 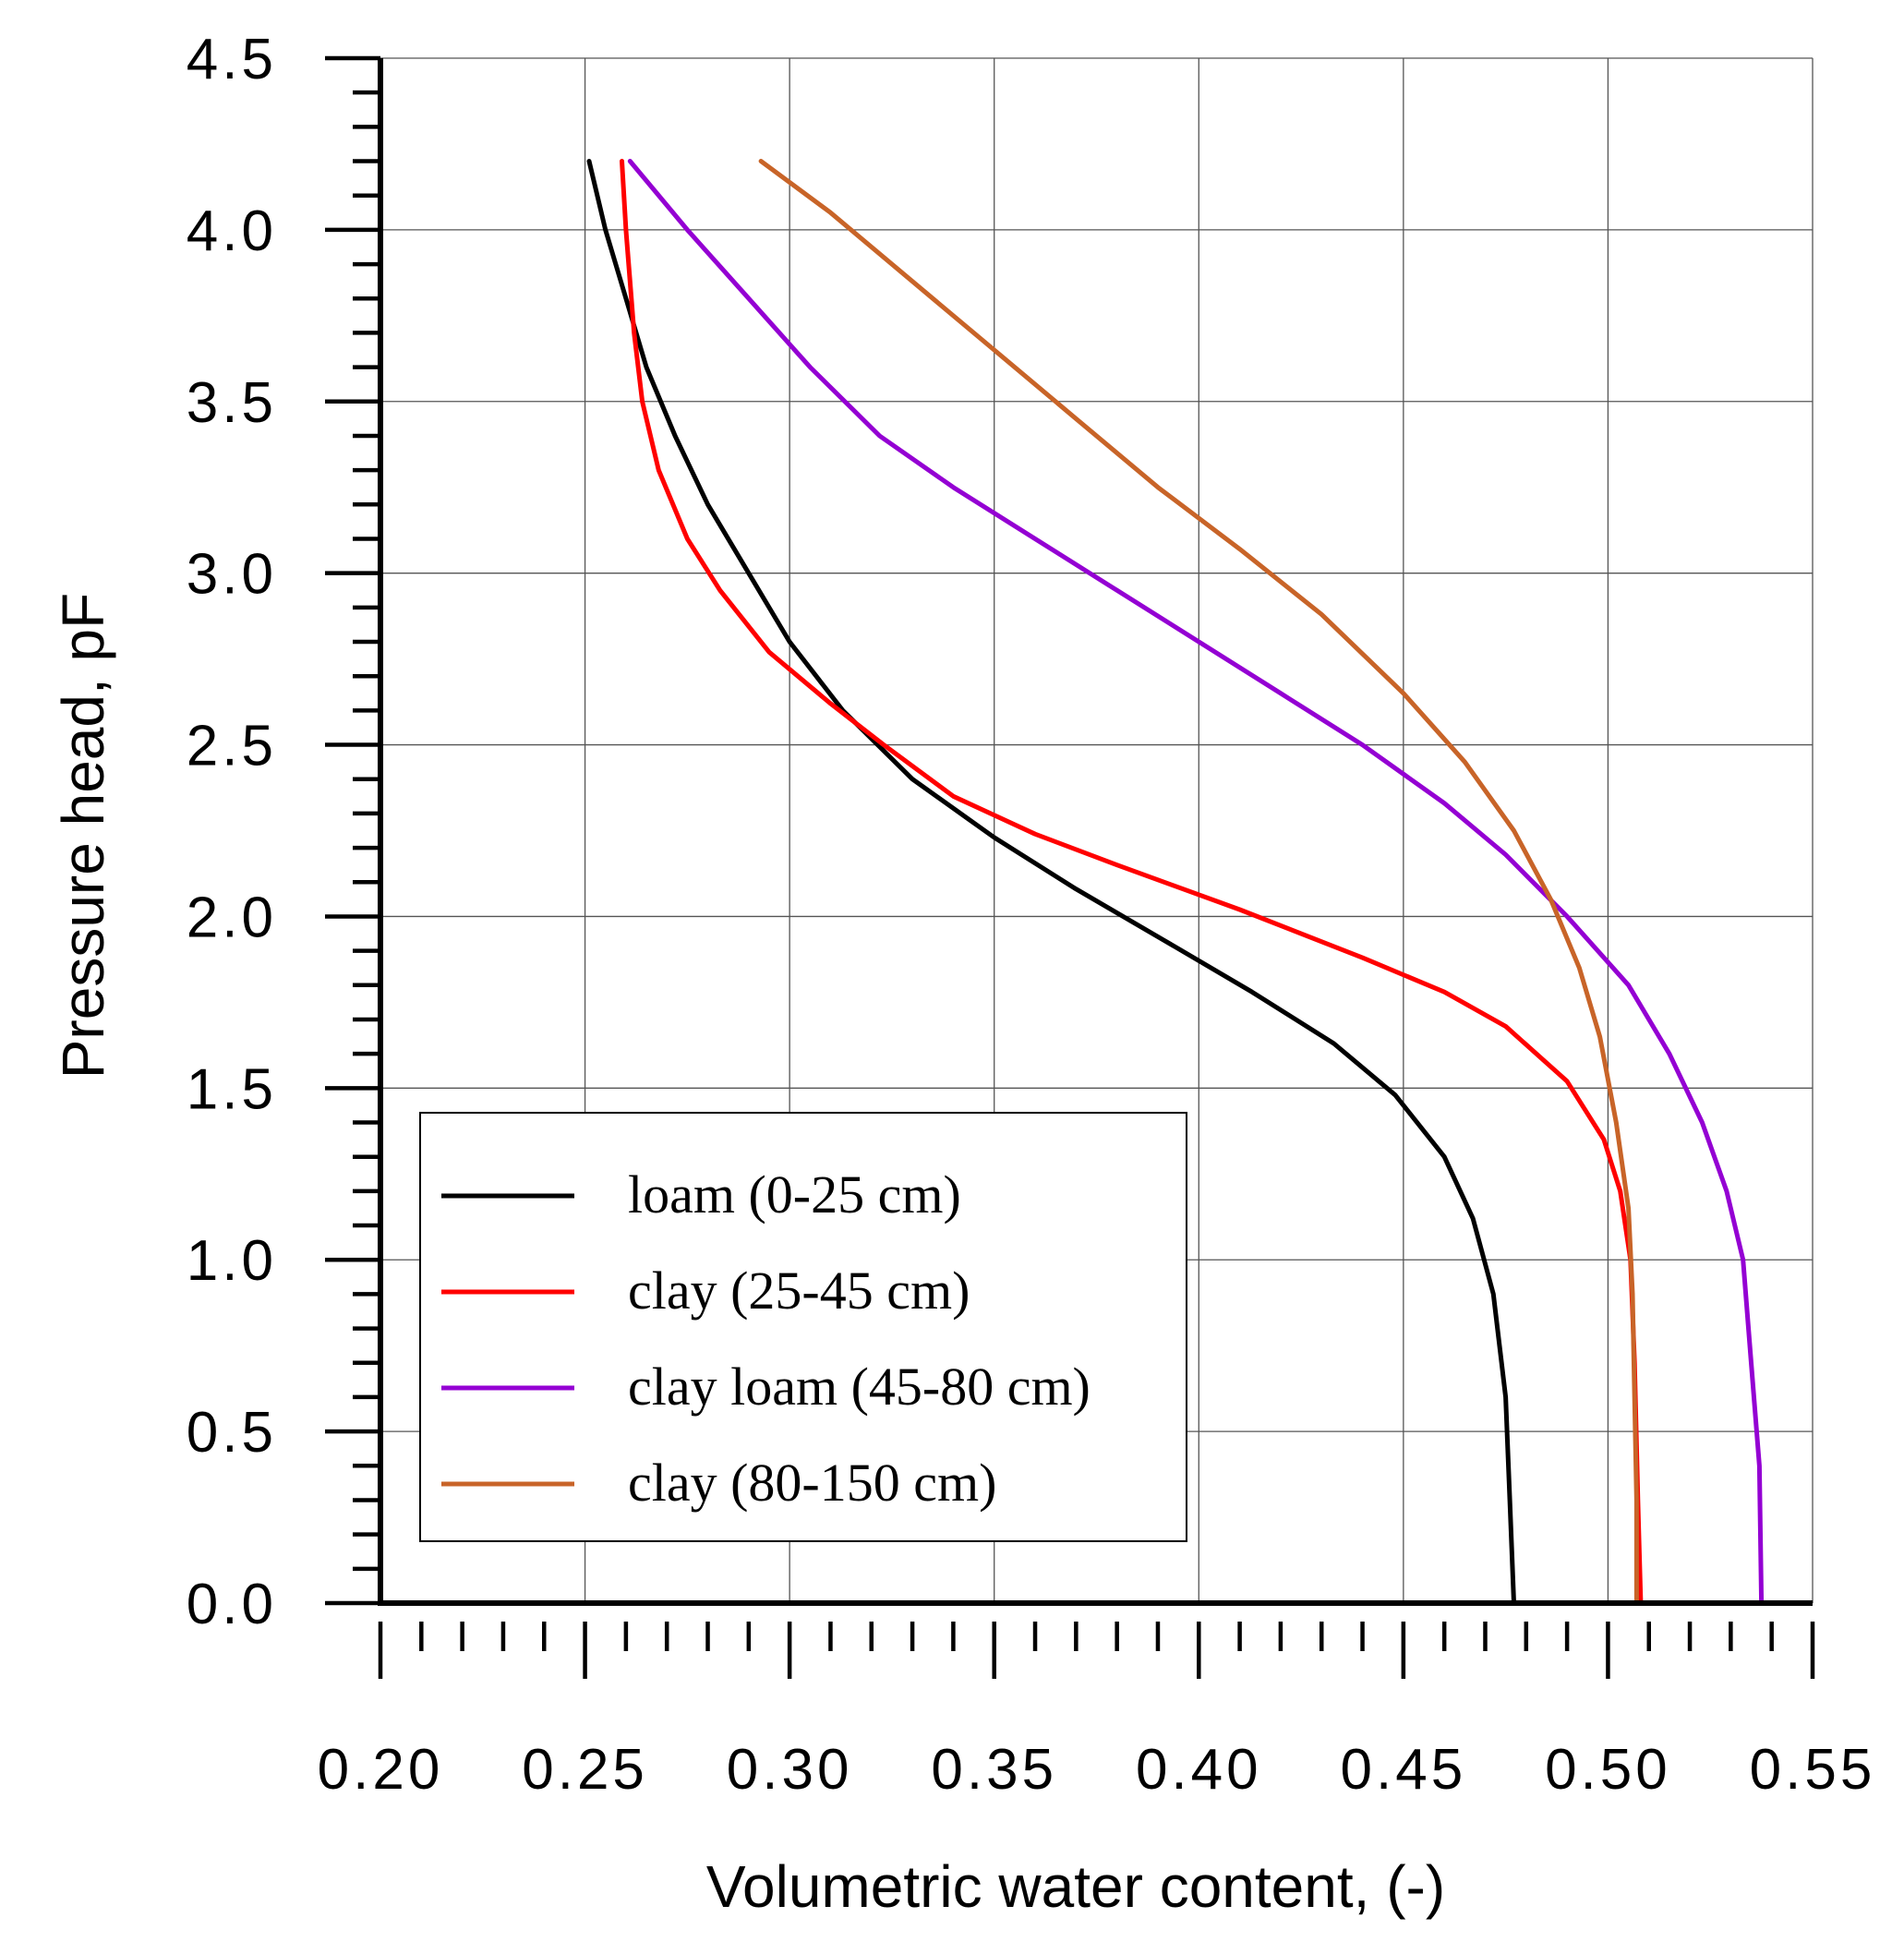 I want to click on y-tick-label: 4.0, so click(x=232, y=231).